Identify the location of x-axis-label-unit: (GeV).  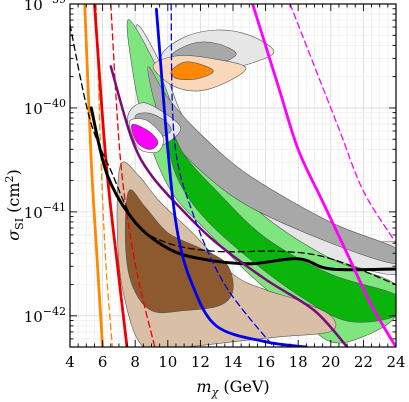
(243, 386).